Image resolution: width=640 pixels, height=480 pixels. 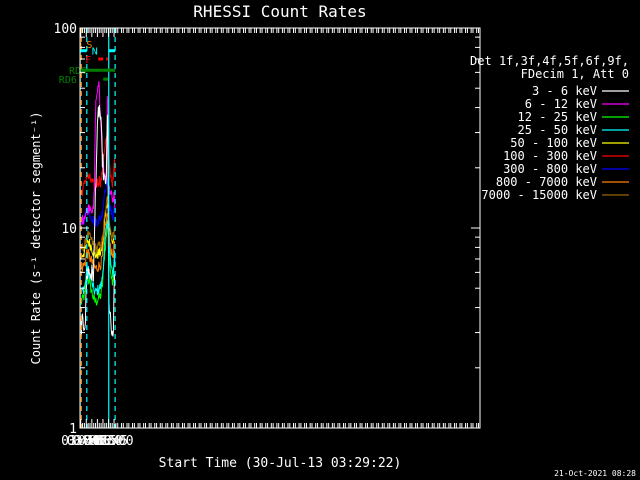 What do you see at coordinates (95, 52) in the screenshot?
I see `flag-label-n: N` at bounding box center [95, 52].